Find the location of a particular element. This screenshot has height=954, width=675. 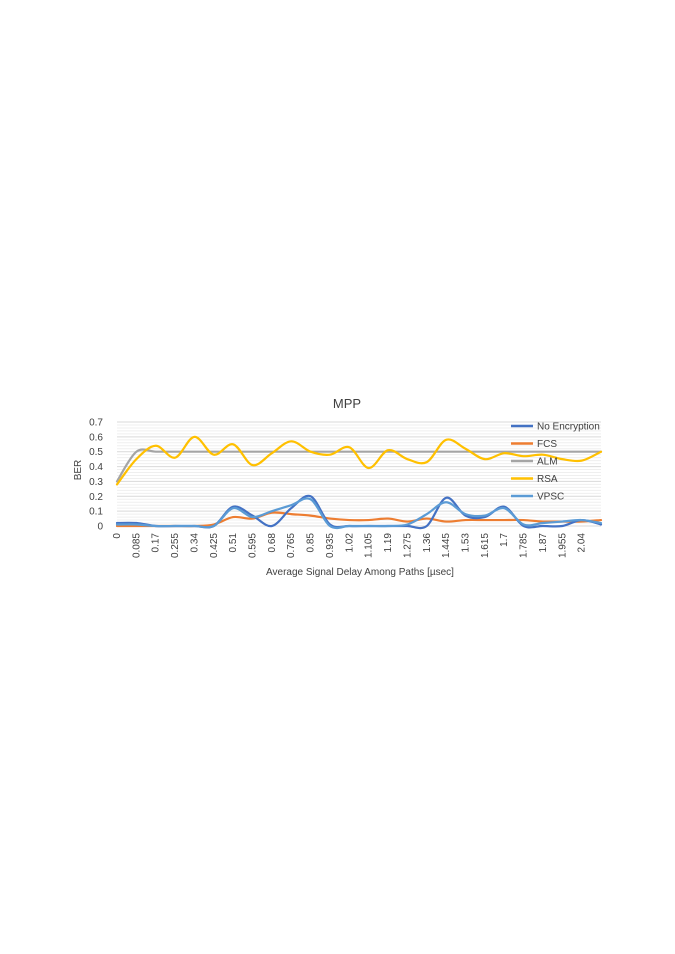

legend-label: FCS is located at coordinates (547, 444).